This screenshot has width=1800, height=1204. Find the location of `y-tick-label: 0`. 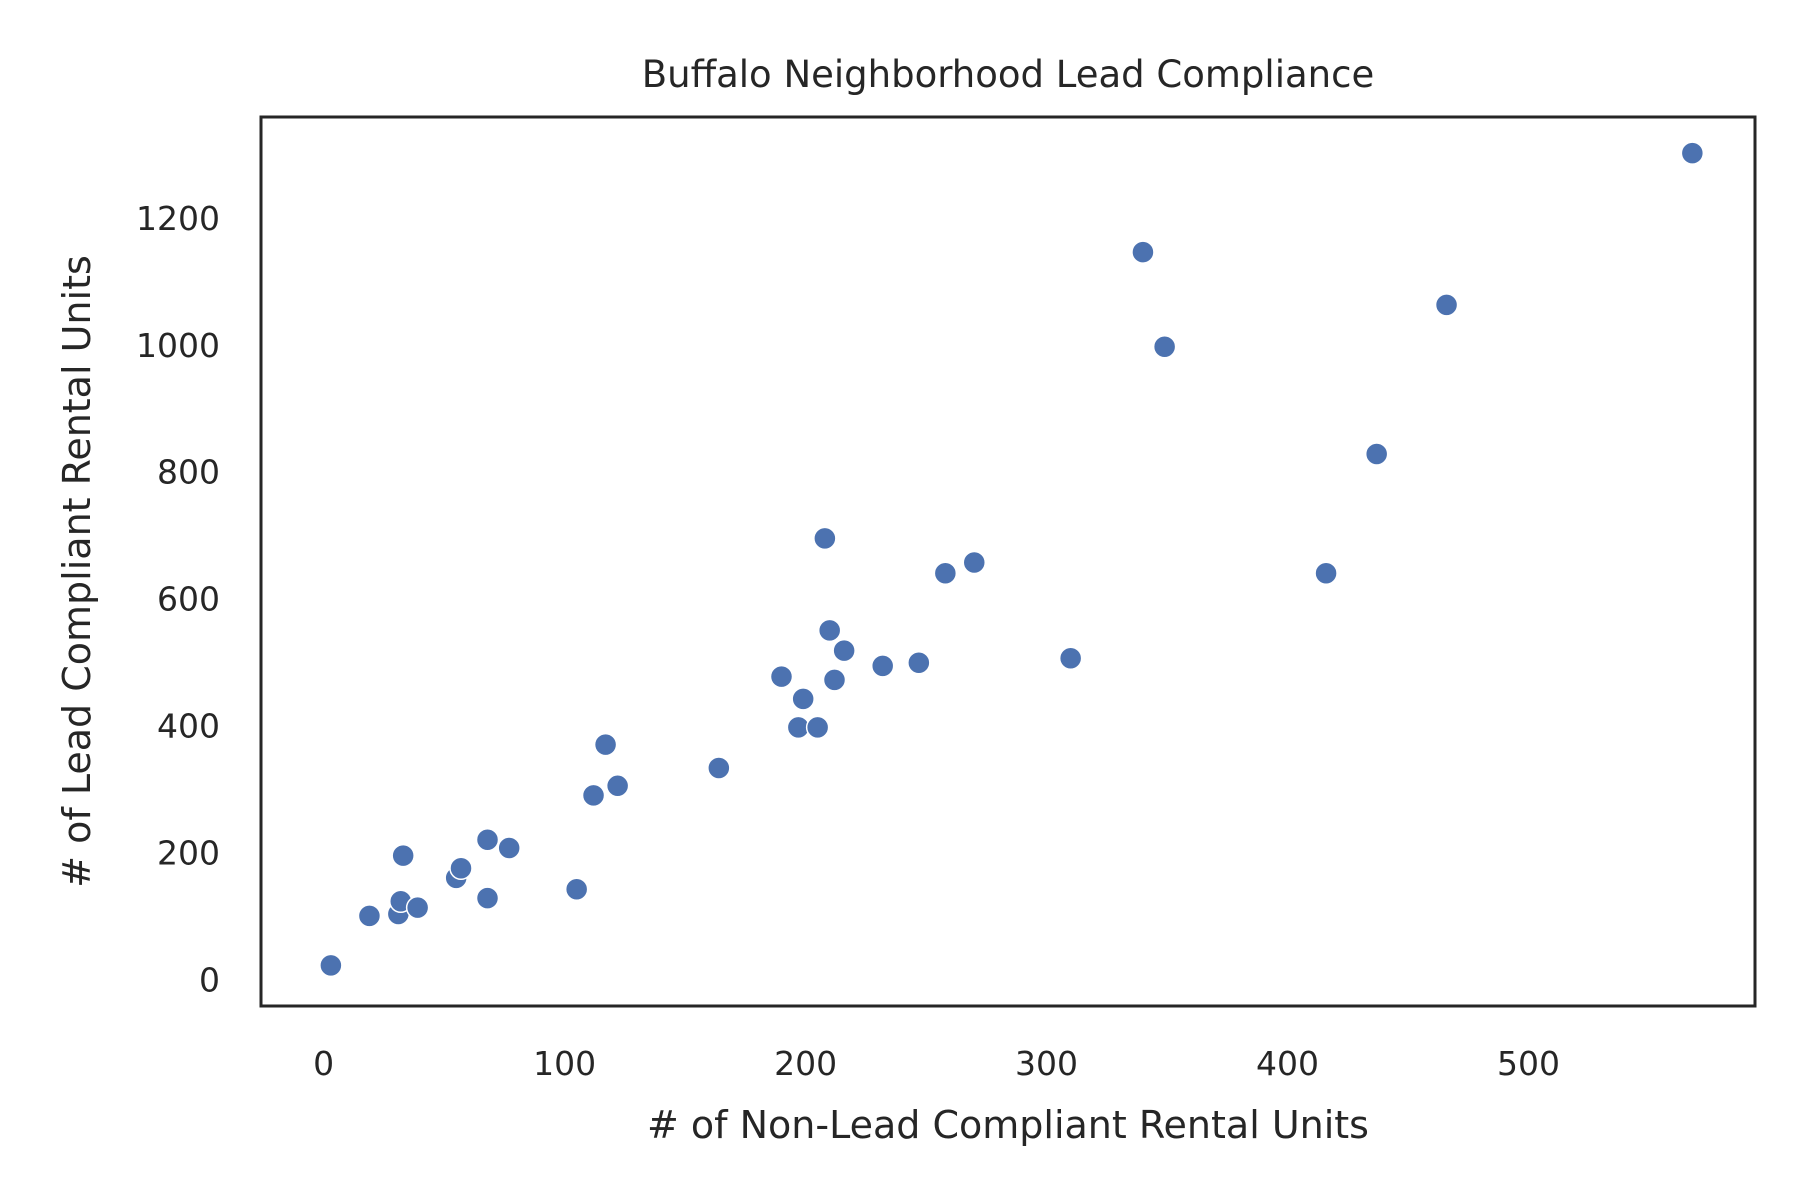

y-tick-label: 0 is located at coordinates (209, 979).